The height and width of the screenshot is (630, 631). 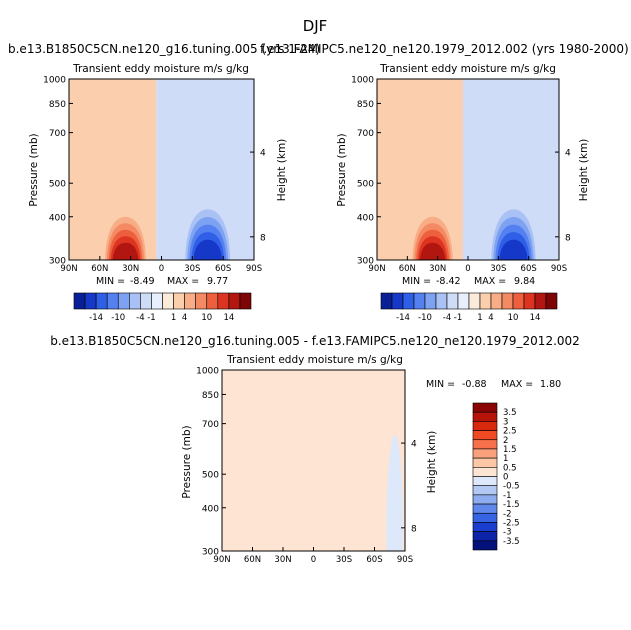 I want to click on y-tick-label: 300, so click(x=57, y=262).